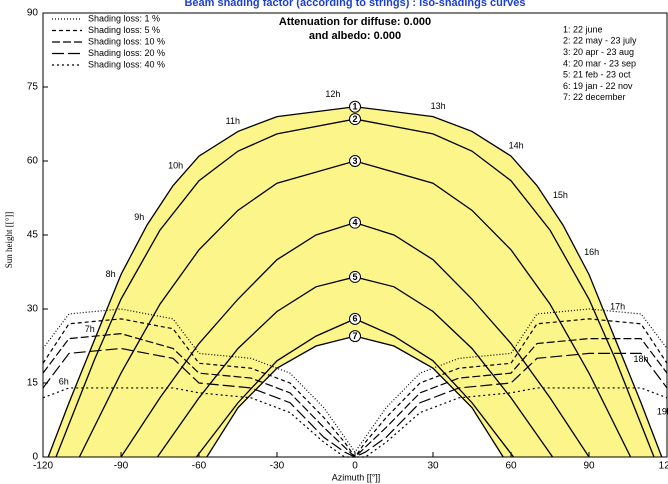 This screenshot has height=484, width=668. What do you see at coordinates (126, 64) in the screenshot?
I see `legend-label: Shading loss: 40 %` at bounding box center [126, 64].